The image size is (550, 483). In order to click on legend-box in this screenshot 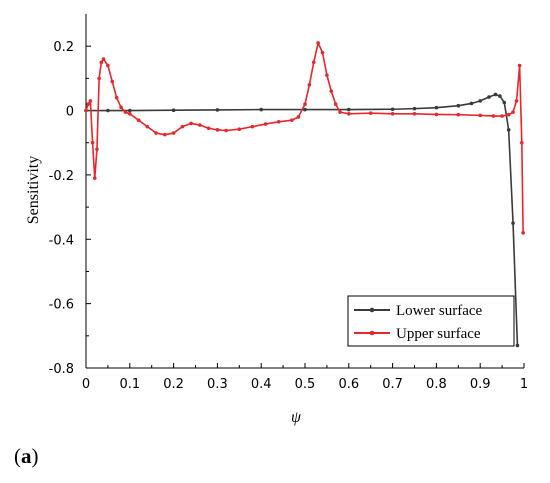, I will do `click(431, 321)`.